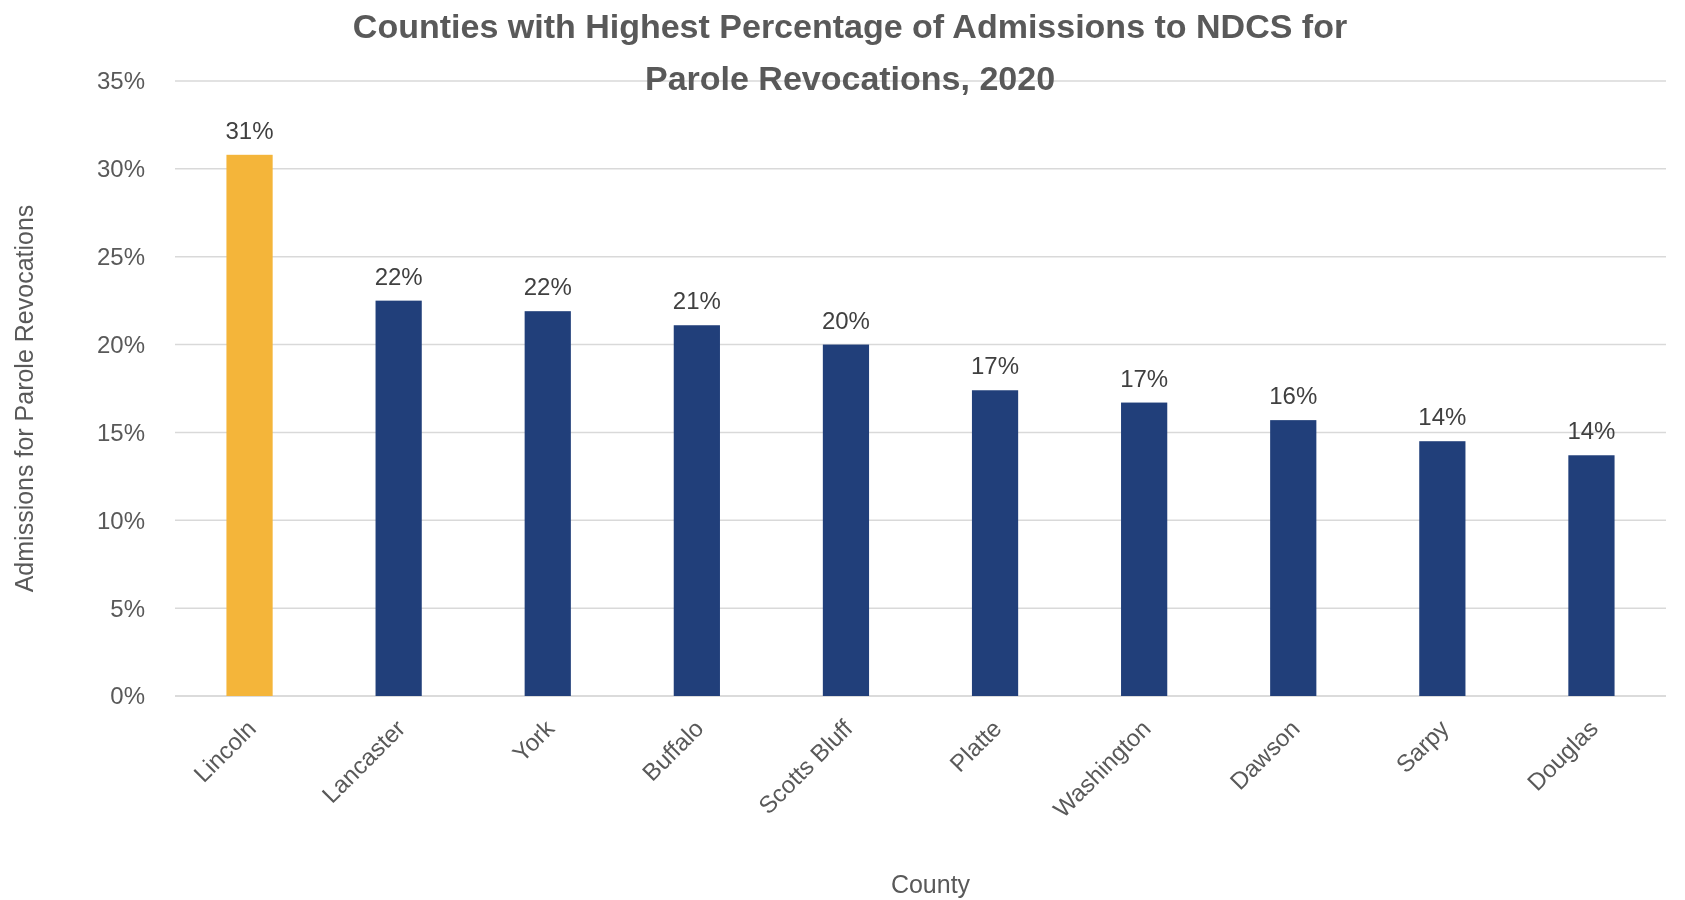 This screenshot has width=1685, height=900. Describe the element at coordinates (845, 320) in the screenshot. I see `data-label: 20%` at that location.